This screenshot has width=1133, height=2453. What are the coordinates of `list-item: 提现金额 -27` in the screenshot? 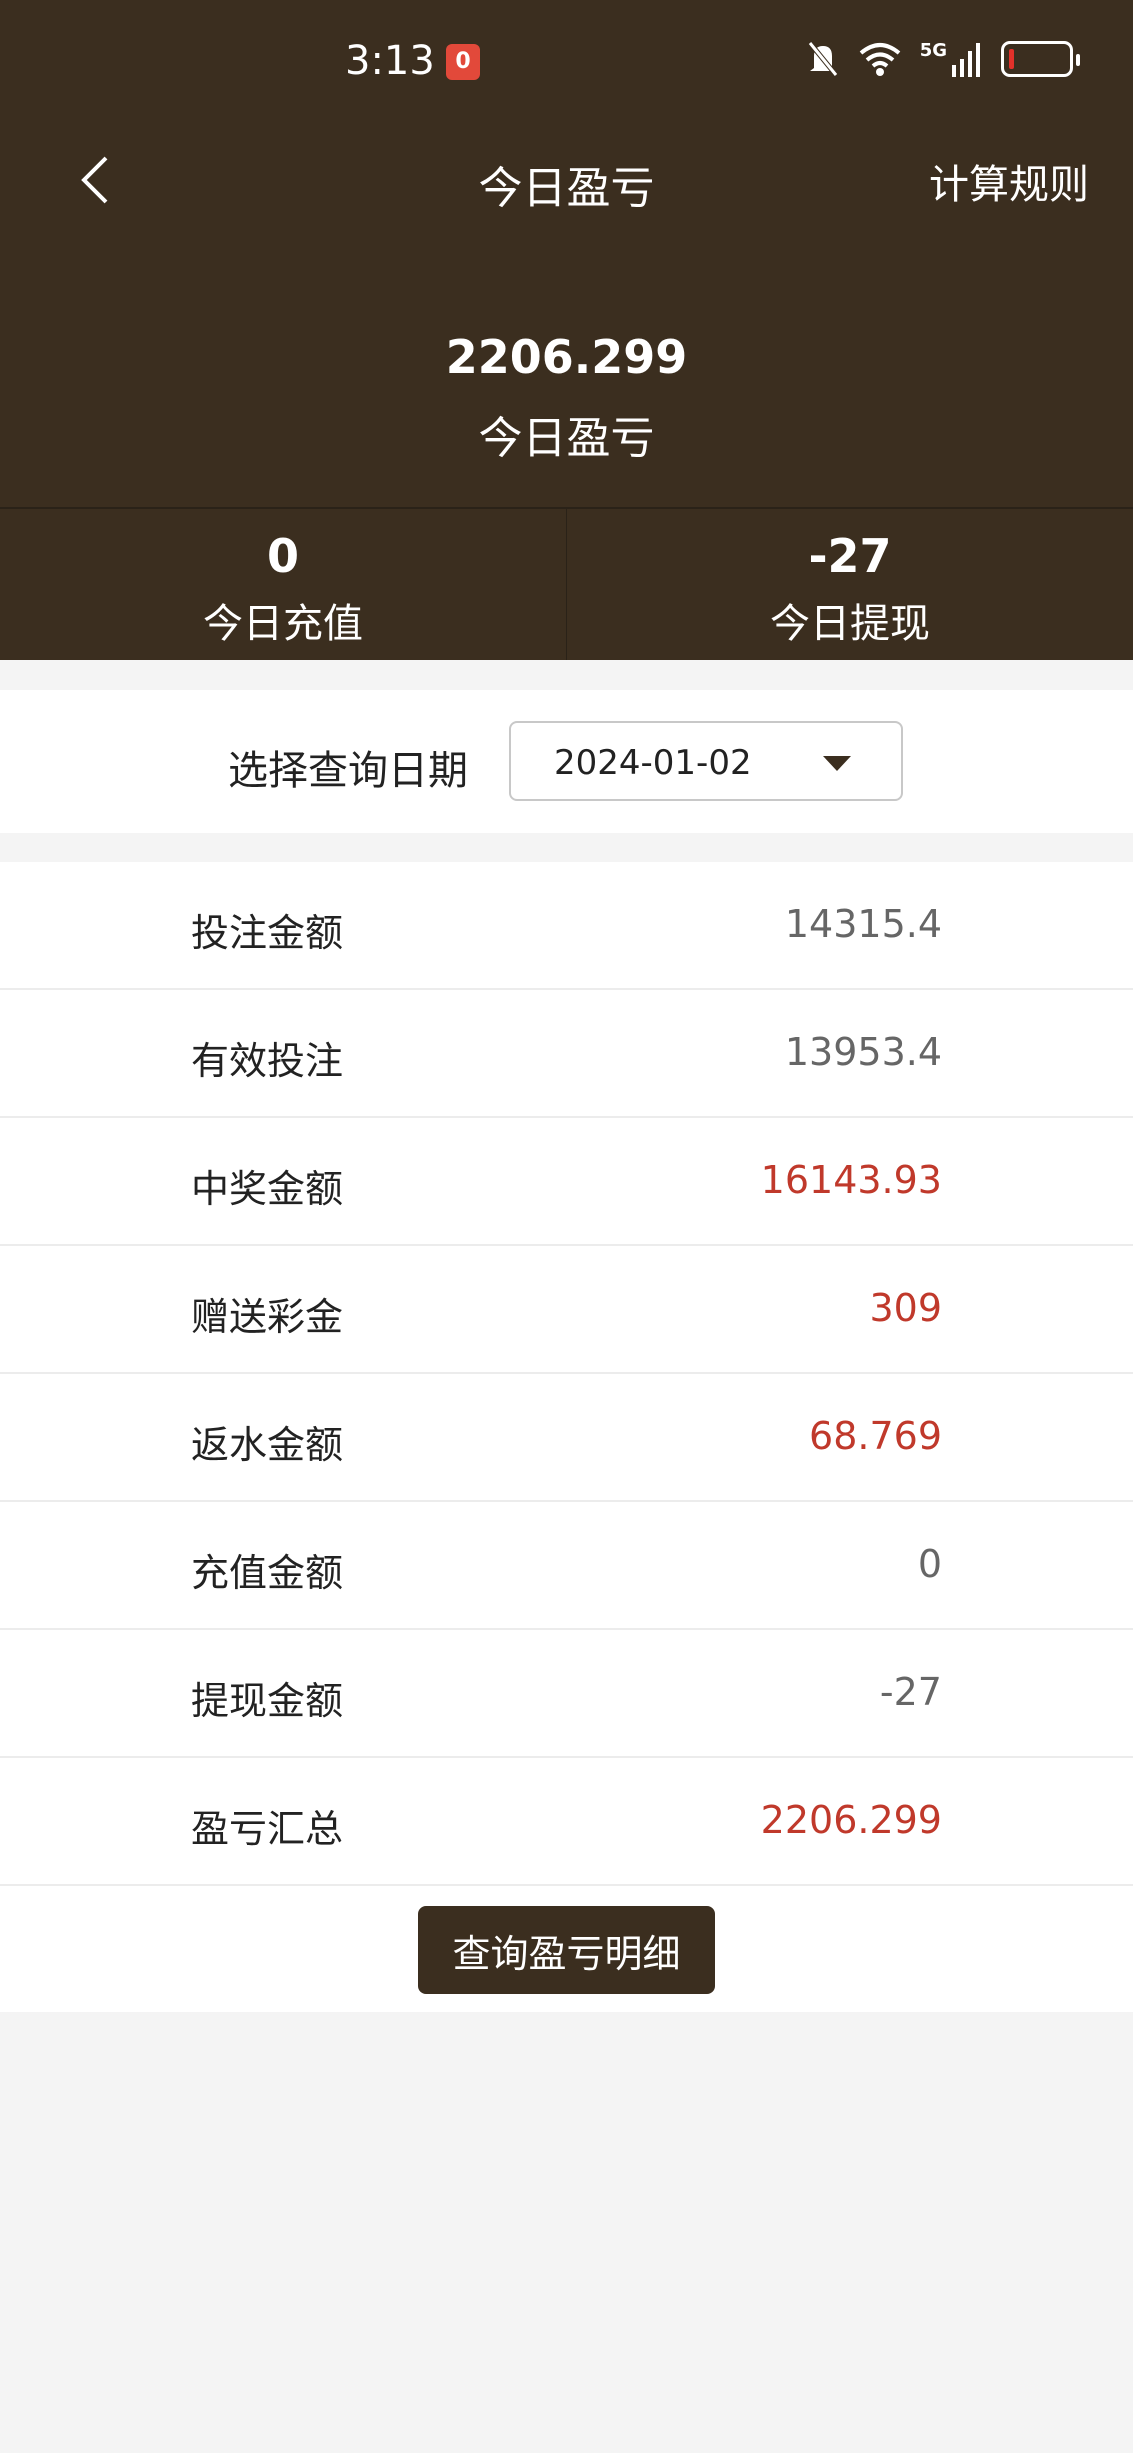 It's located at (566, 1694).